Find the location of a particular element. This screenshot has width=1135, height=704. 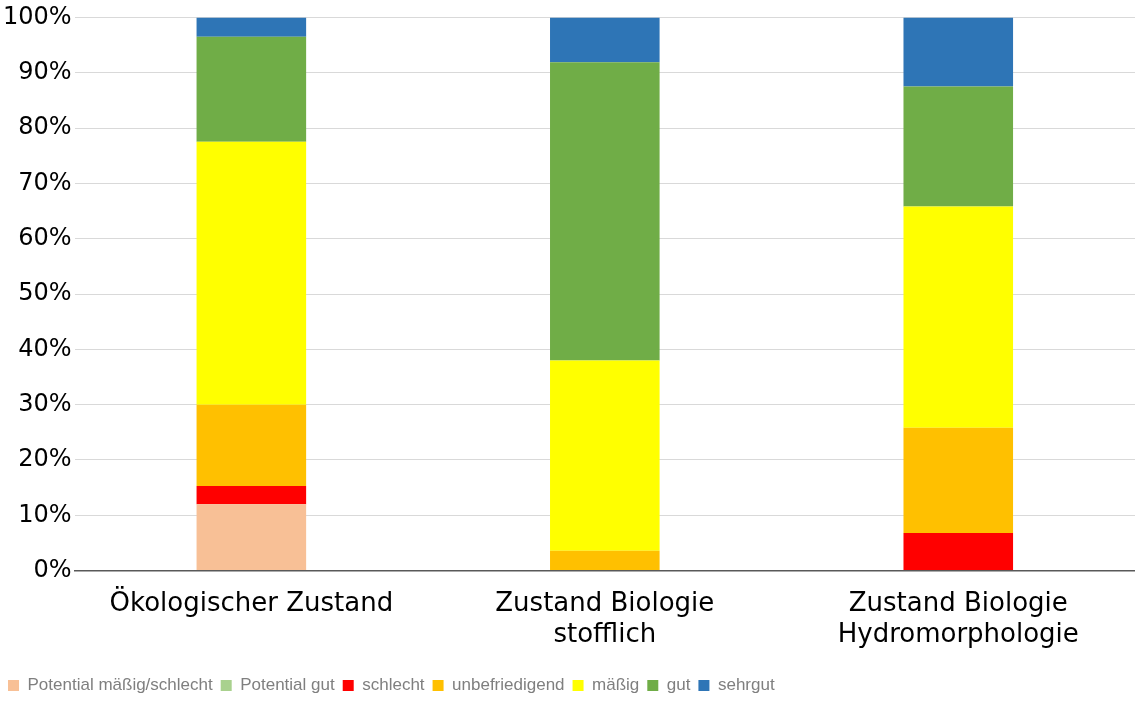

x-tick-label: Zustand Biologie Hydromorphologie is located at coordinates (958, 617).